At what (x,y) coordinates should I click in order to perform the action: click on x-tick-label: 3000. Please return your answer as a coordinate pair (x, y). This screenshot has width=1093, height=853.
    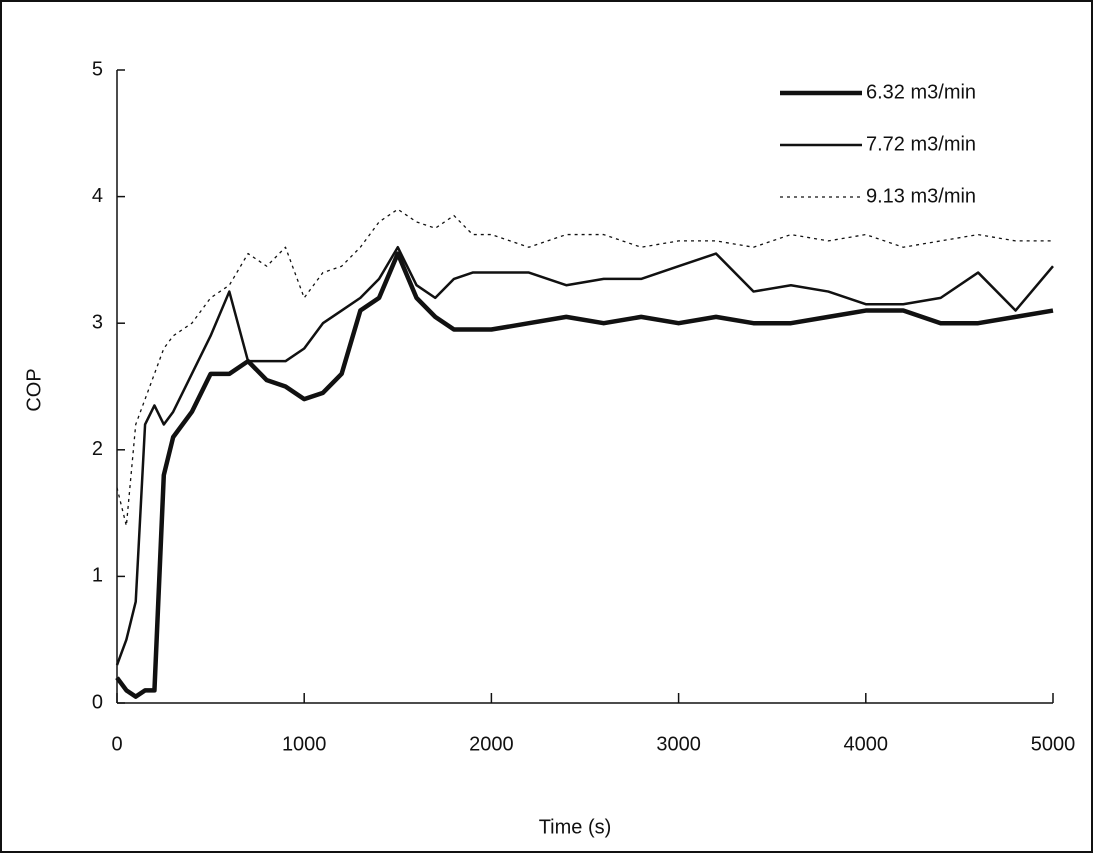
    Looking at the image, I should click on (678, 744).